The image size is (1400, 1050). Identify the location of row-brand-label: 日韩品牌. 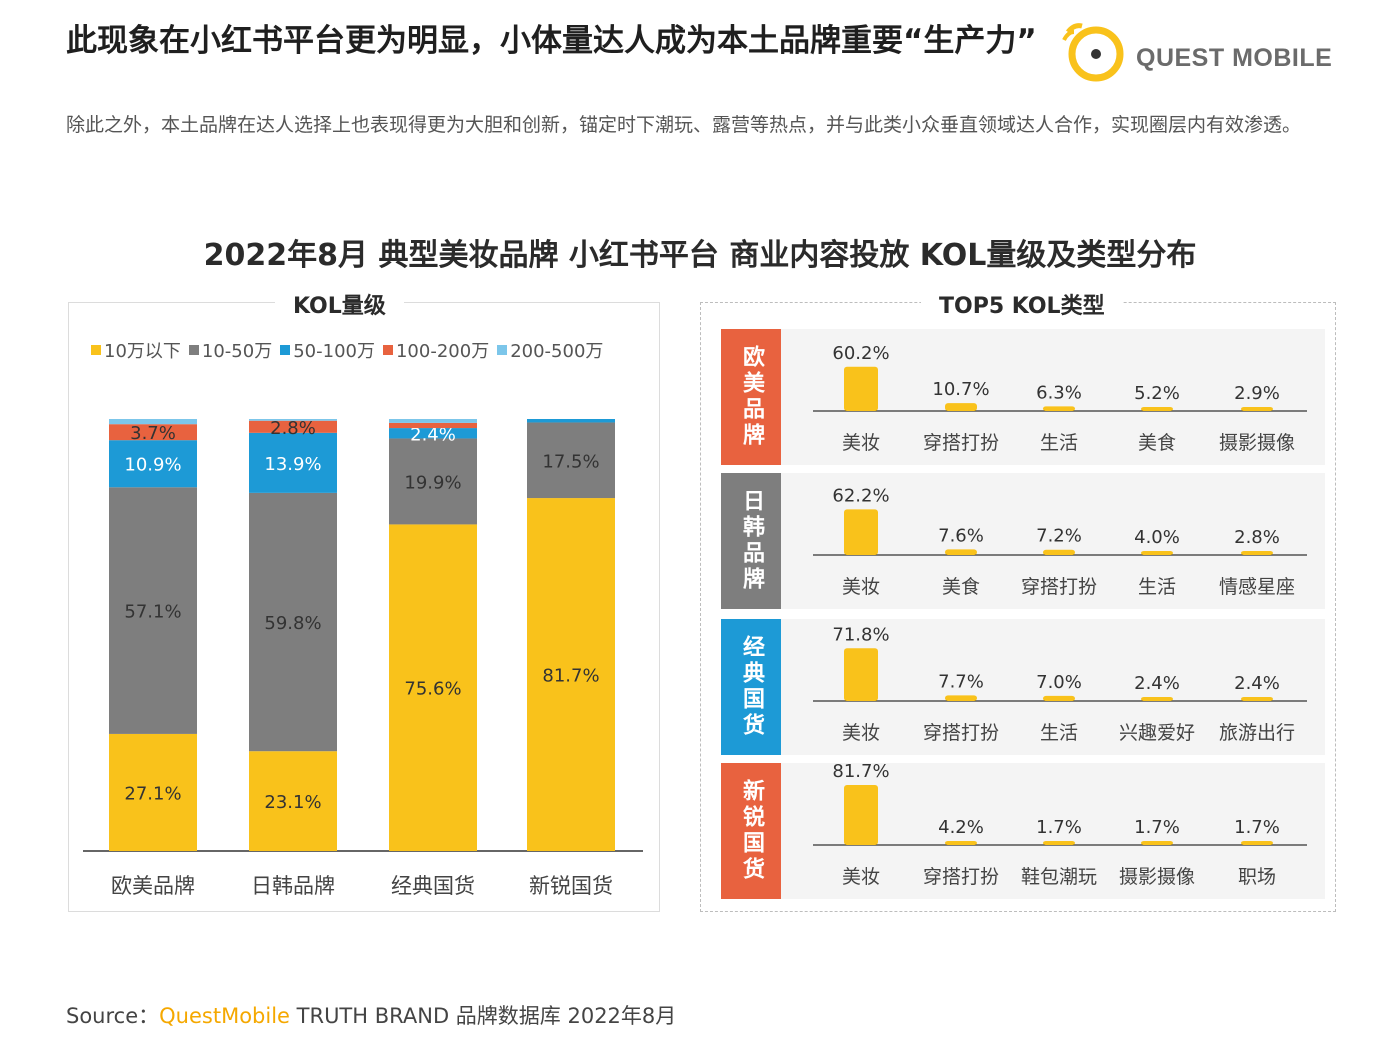
(751, 541).